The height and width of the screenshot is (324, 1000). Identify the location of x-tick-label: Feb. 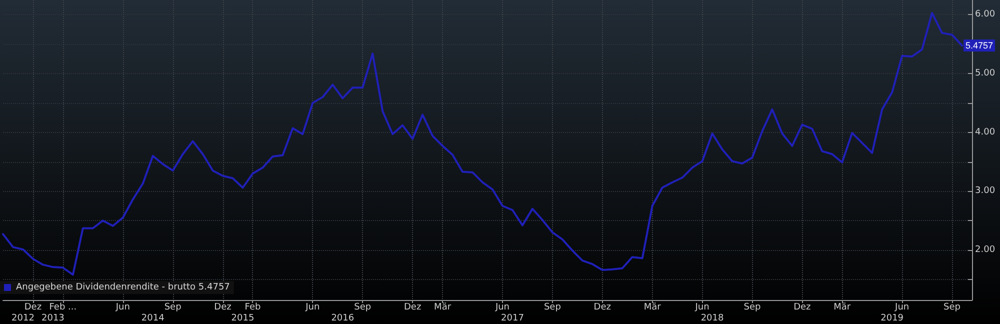
(252, 307).